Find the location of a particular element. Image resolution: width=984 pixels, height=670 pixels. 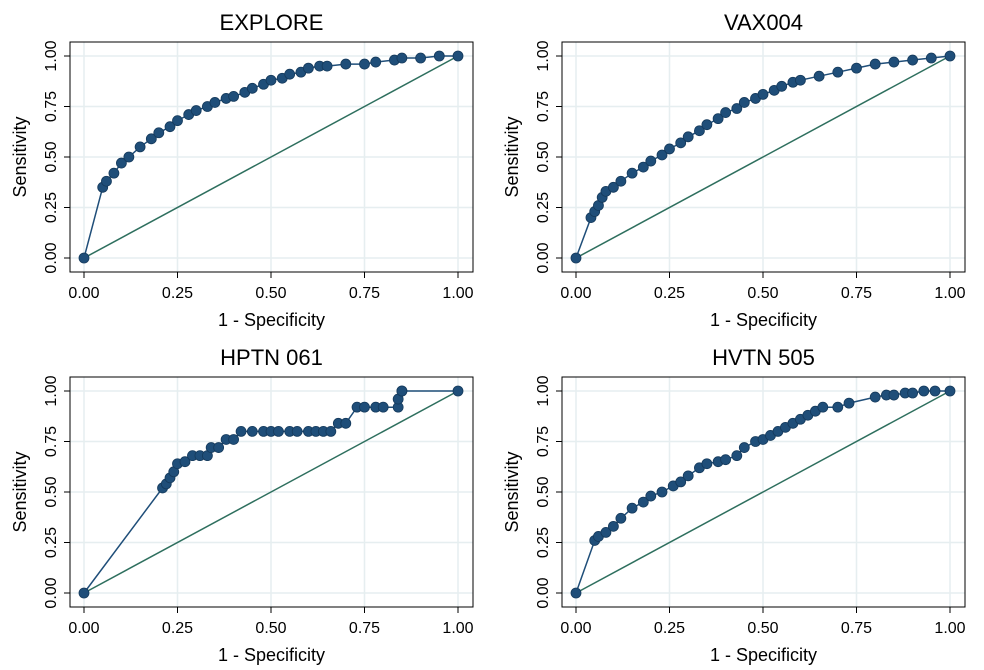

y-tick-label: 1.00 is located at coordinates (543, 390).